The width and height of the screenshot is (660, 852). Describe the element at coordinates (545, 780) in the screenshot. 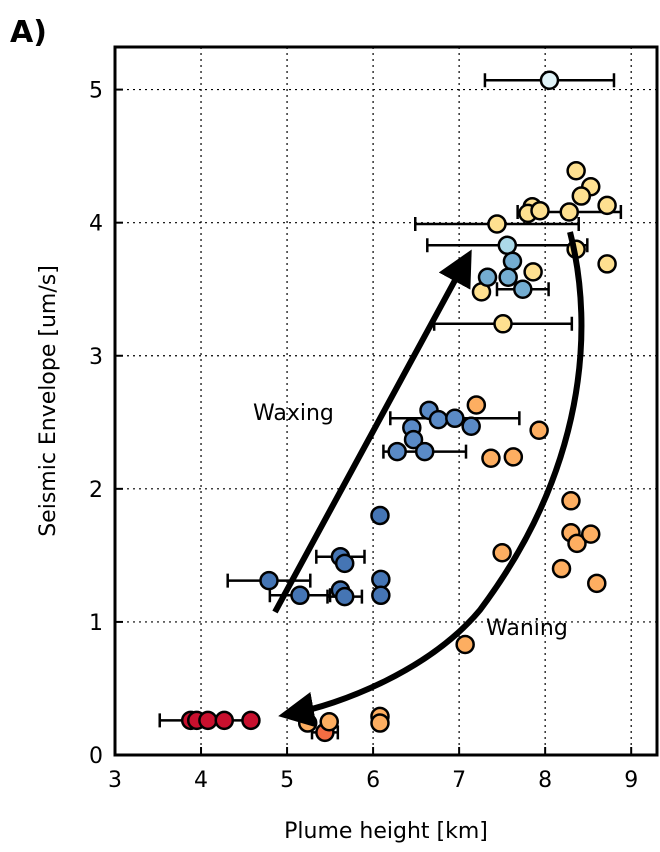

I see `x-tick-label: 8` at that location.